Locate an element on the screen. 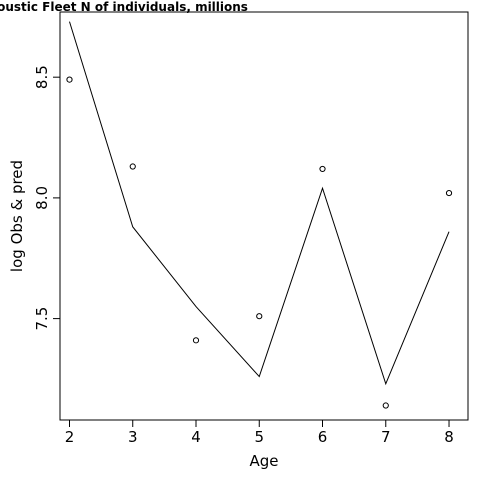  chart-title: coustic Fleet N of individuals, millions is located at coordinates (124, 7).